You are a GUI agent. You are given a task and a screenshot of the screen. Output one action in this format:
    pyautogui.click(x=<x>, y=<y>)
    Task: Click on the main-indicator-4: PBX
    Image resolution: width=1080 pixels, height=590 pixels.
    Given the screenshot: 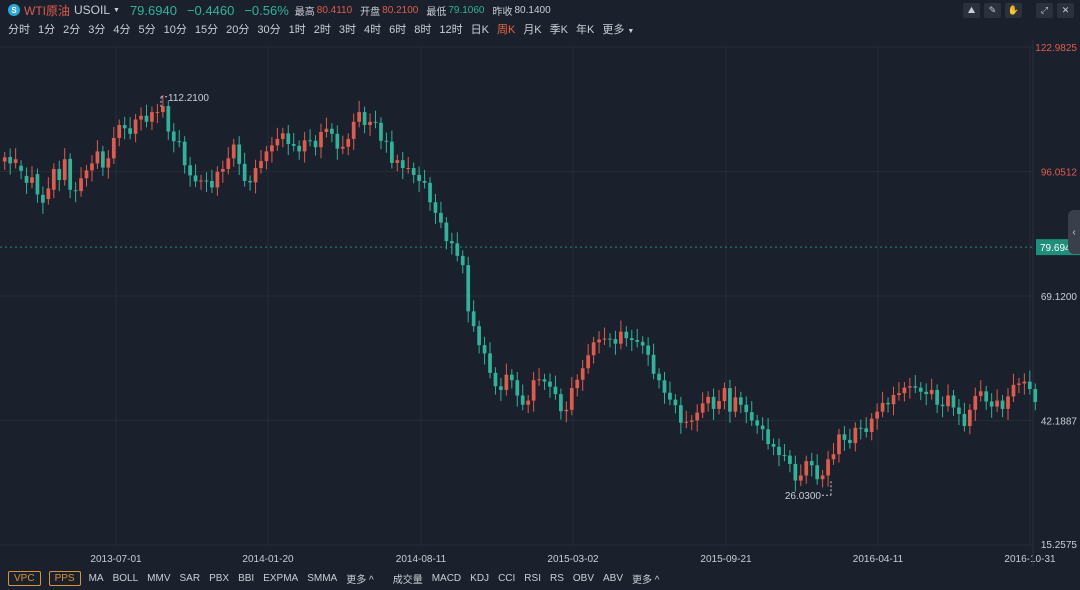 What is the action you would take?
    pyautogui.click(x=219, y=578)
    